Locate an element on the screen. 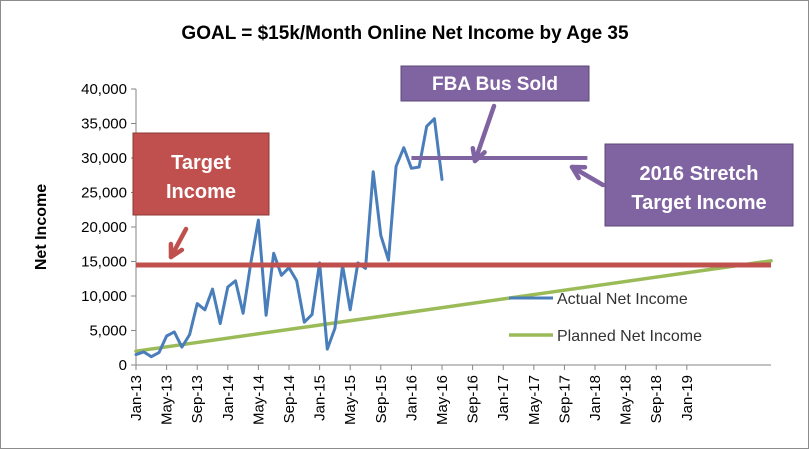  fba-bus-sold-arrow-head is located at coordinates (478, 154).